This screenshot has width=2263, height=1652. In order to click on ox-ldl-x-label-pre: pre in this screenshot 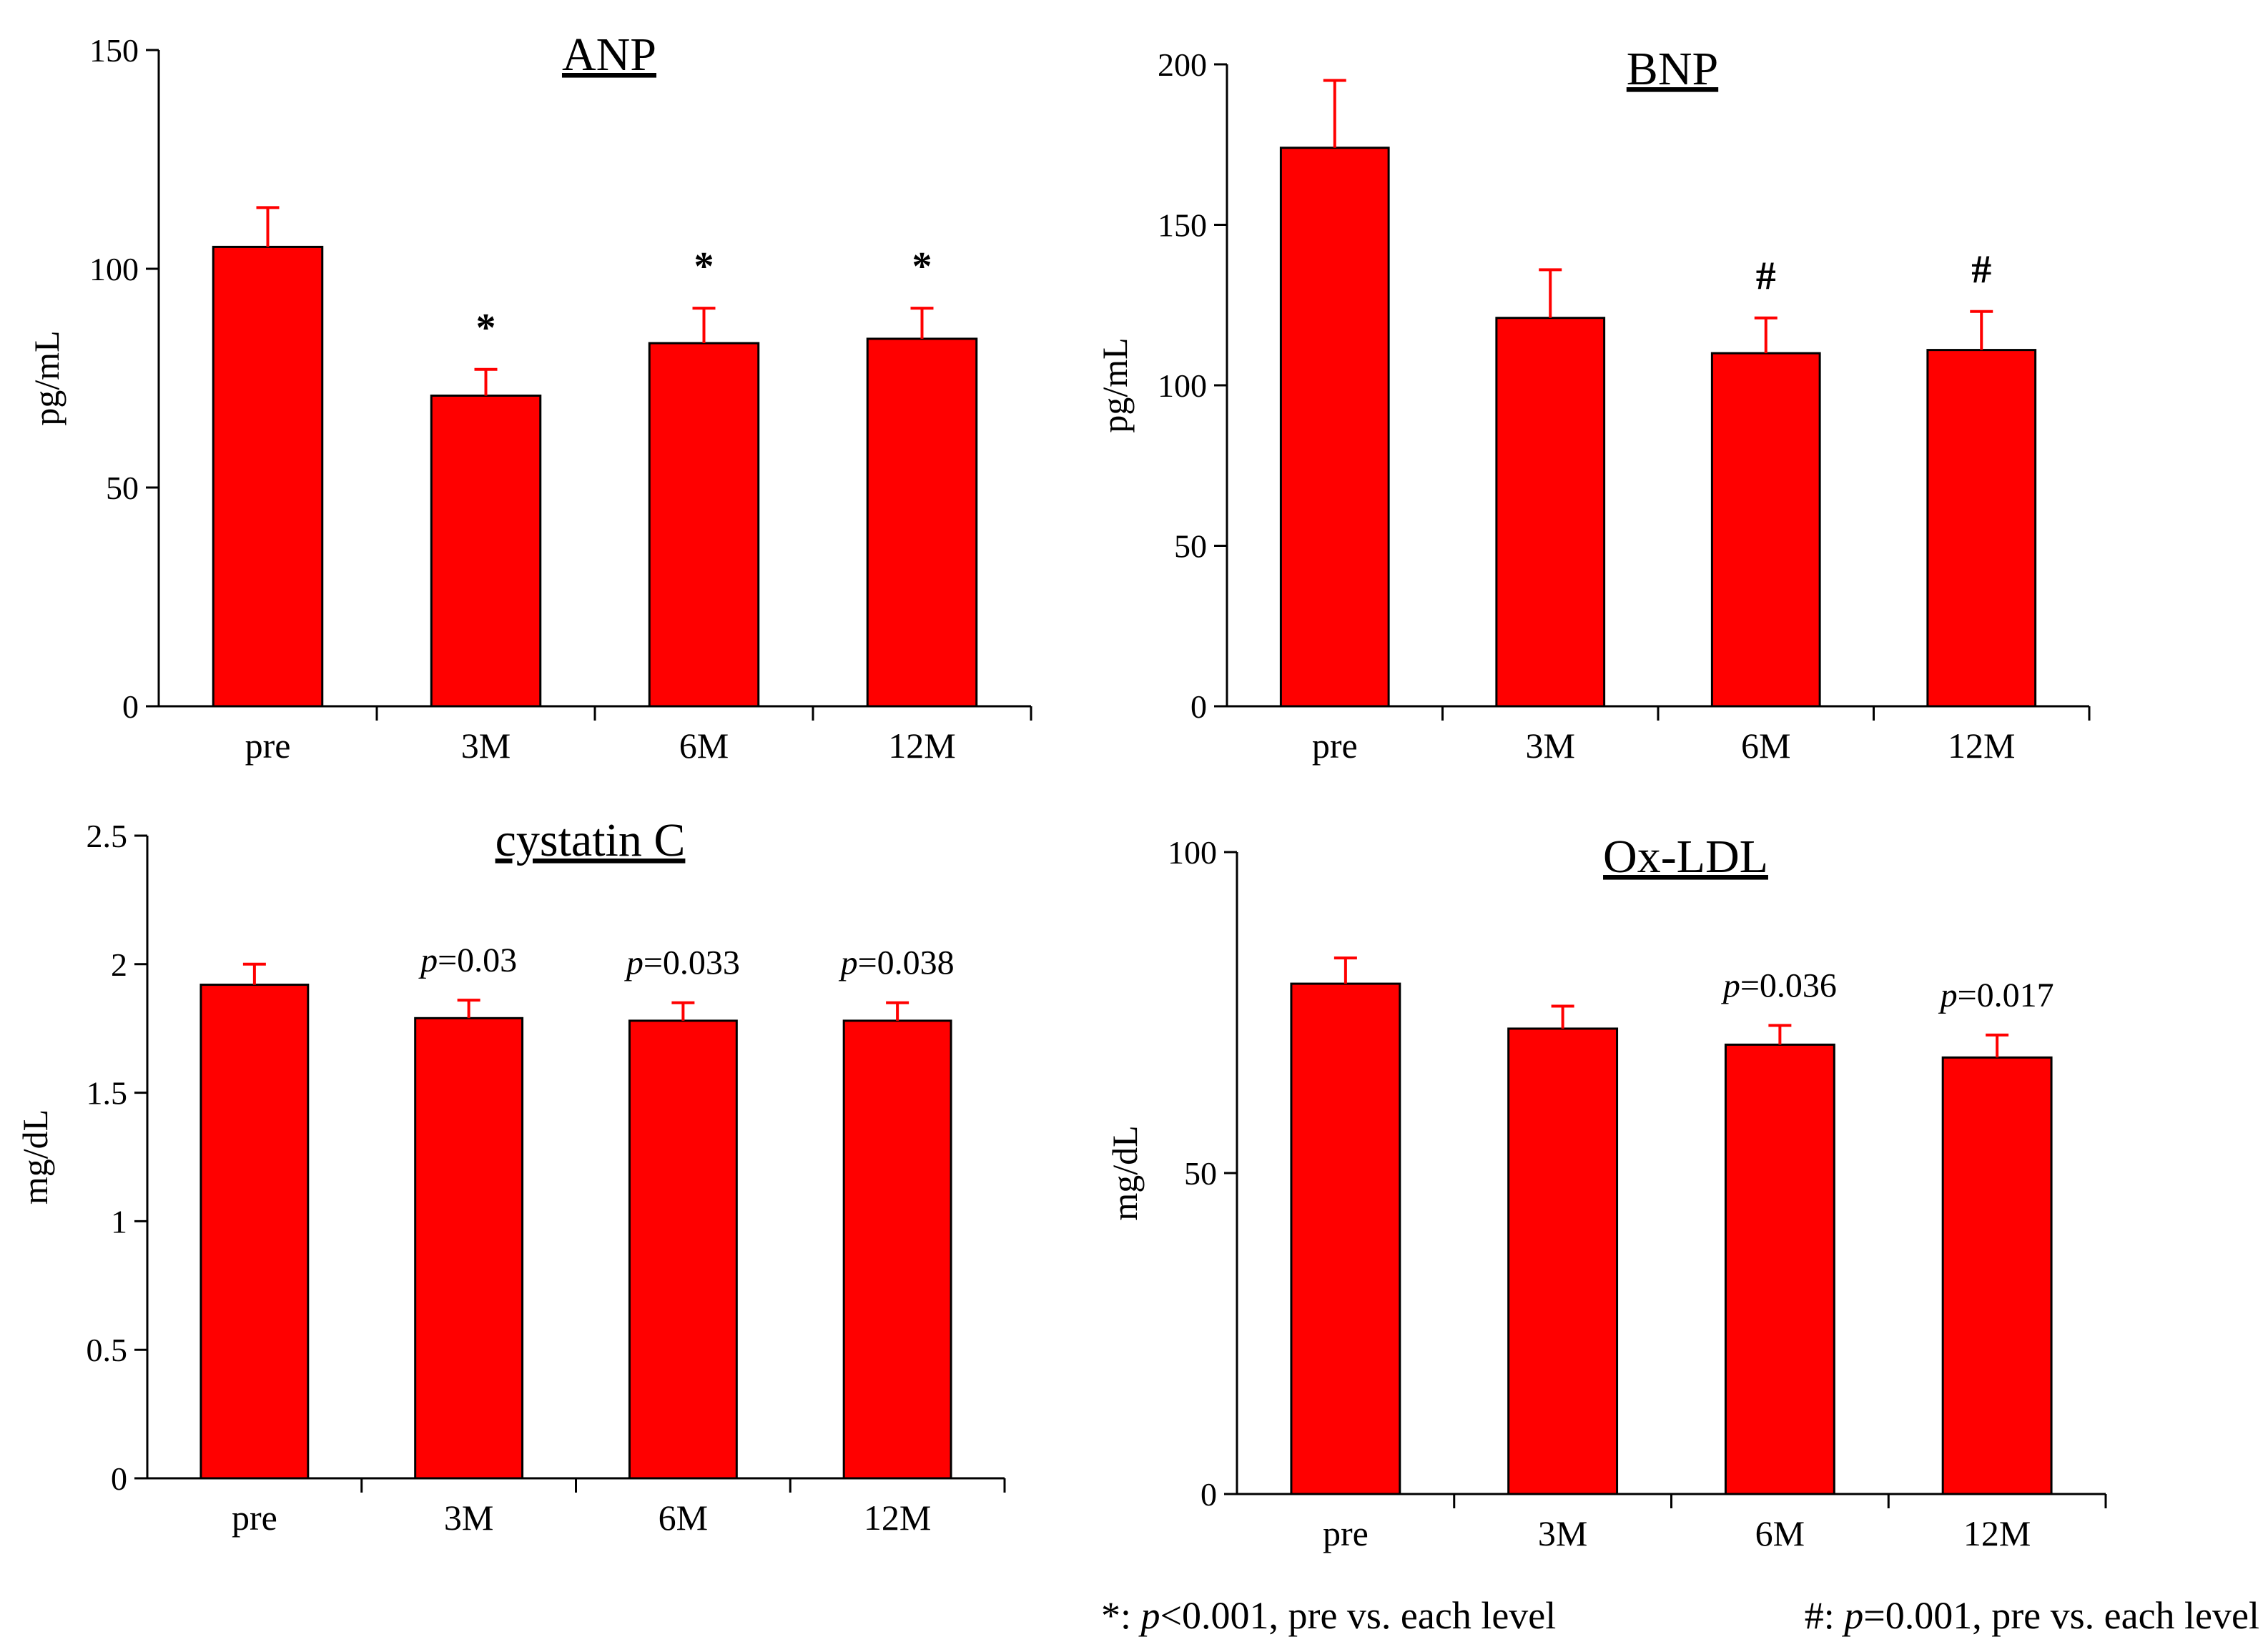, I will do `click(1346, 1533)`.